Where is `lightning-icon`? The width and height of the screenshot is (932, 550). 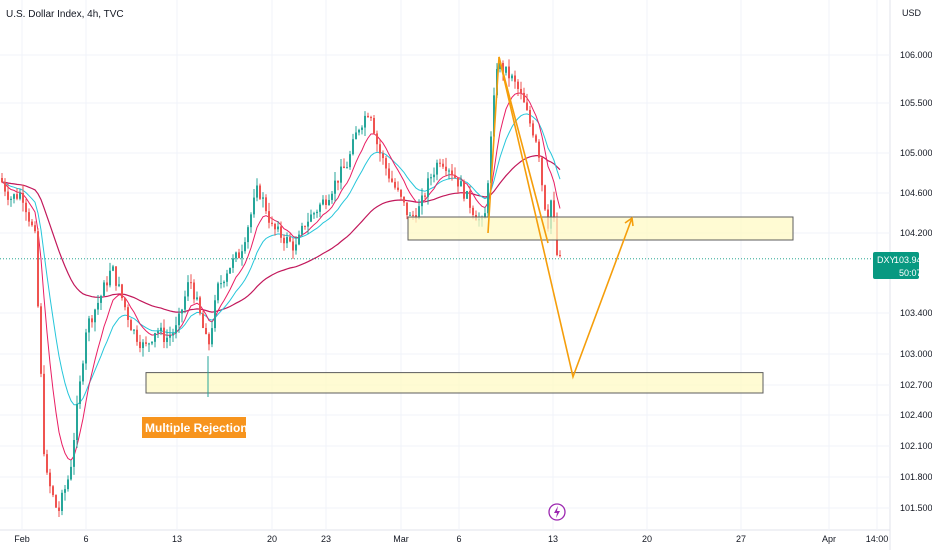 lightning-icon is located at coordinates (557, 512).